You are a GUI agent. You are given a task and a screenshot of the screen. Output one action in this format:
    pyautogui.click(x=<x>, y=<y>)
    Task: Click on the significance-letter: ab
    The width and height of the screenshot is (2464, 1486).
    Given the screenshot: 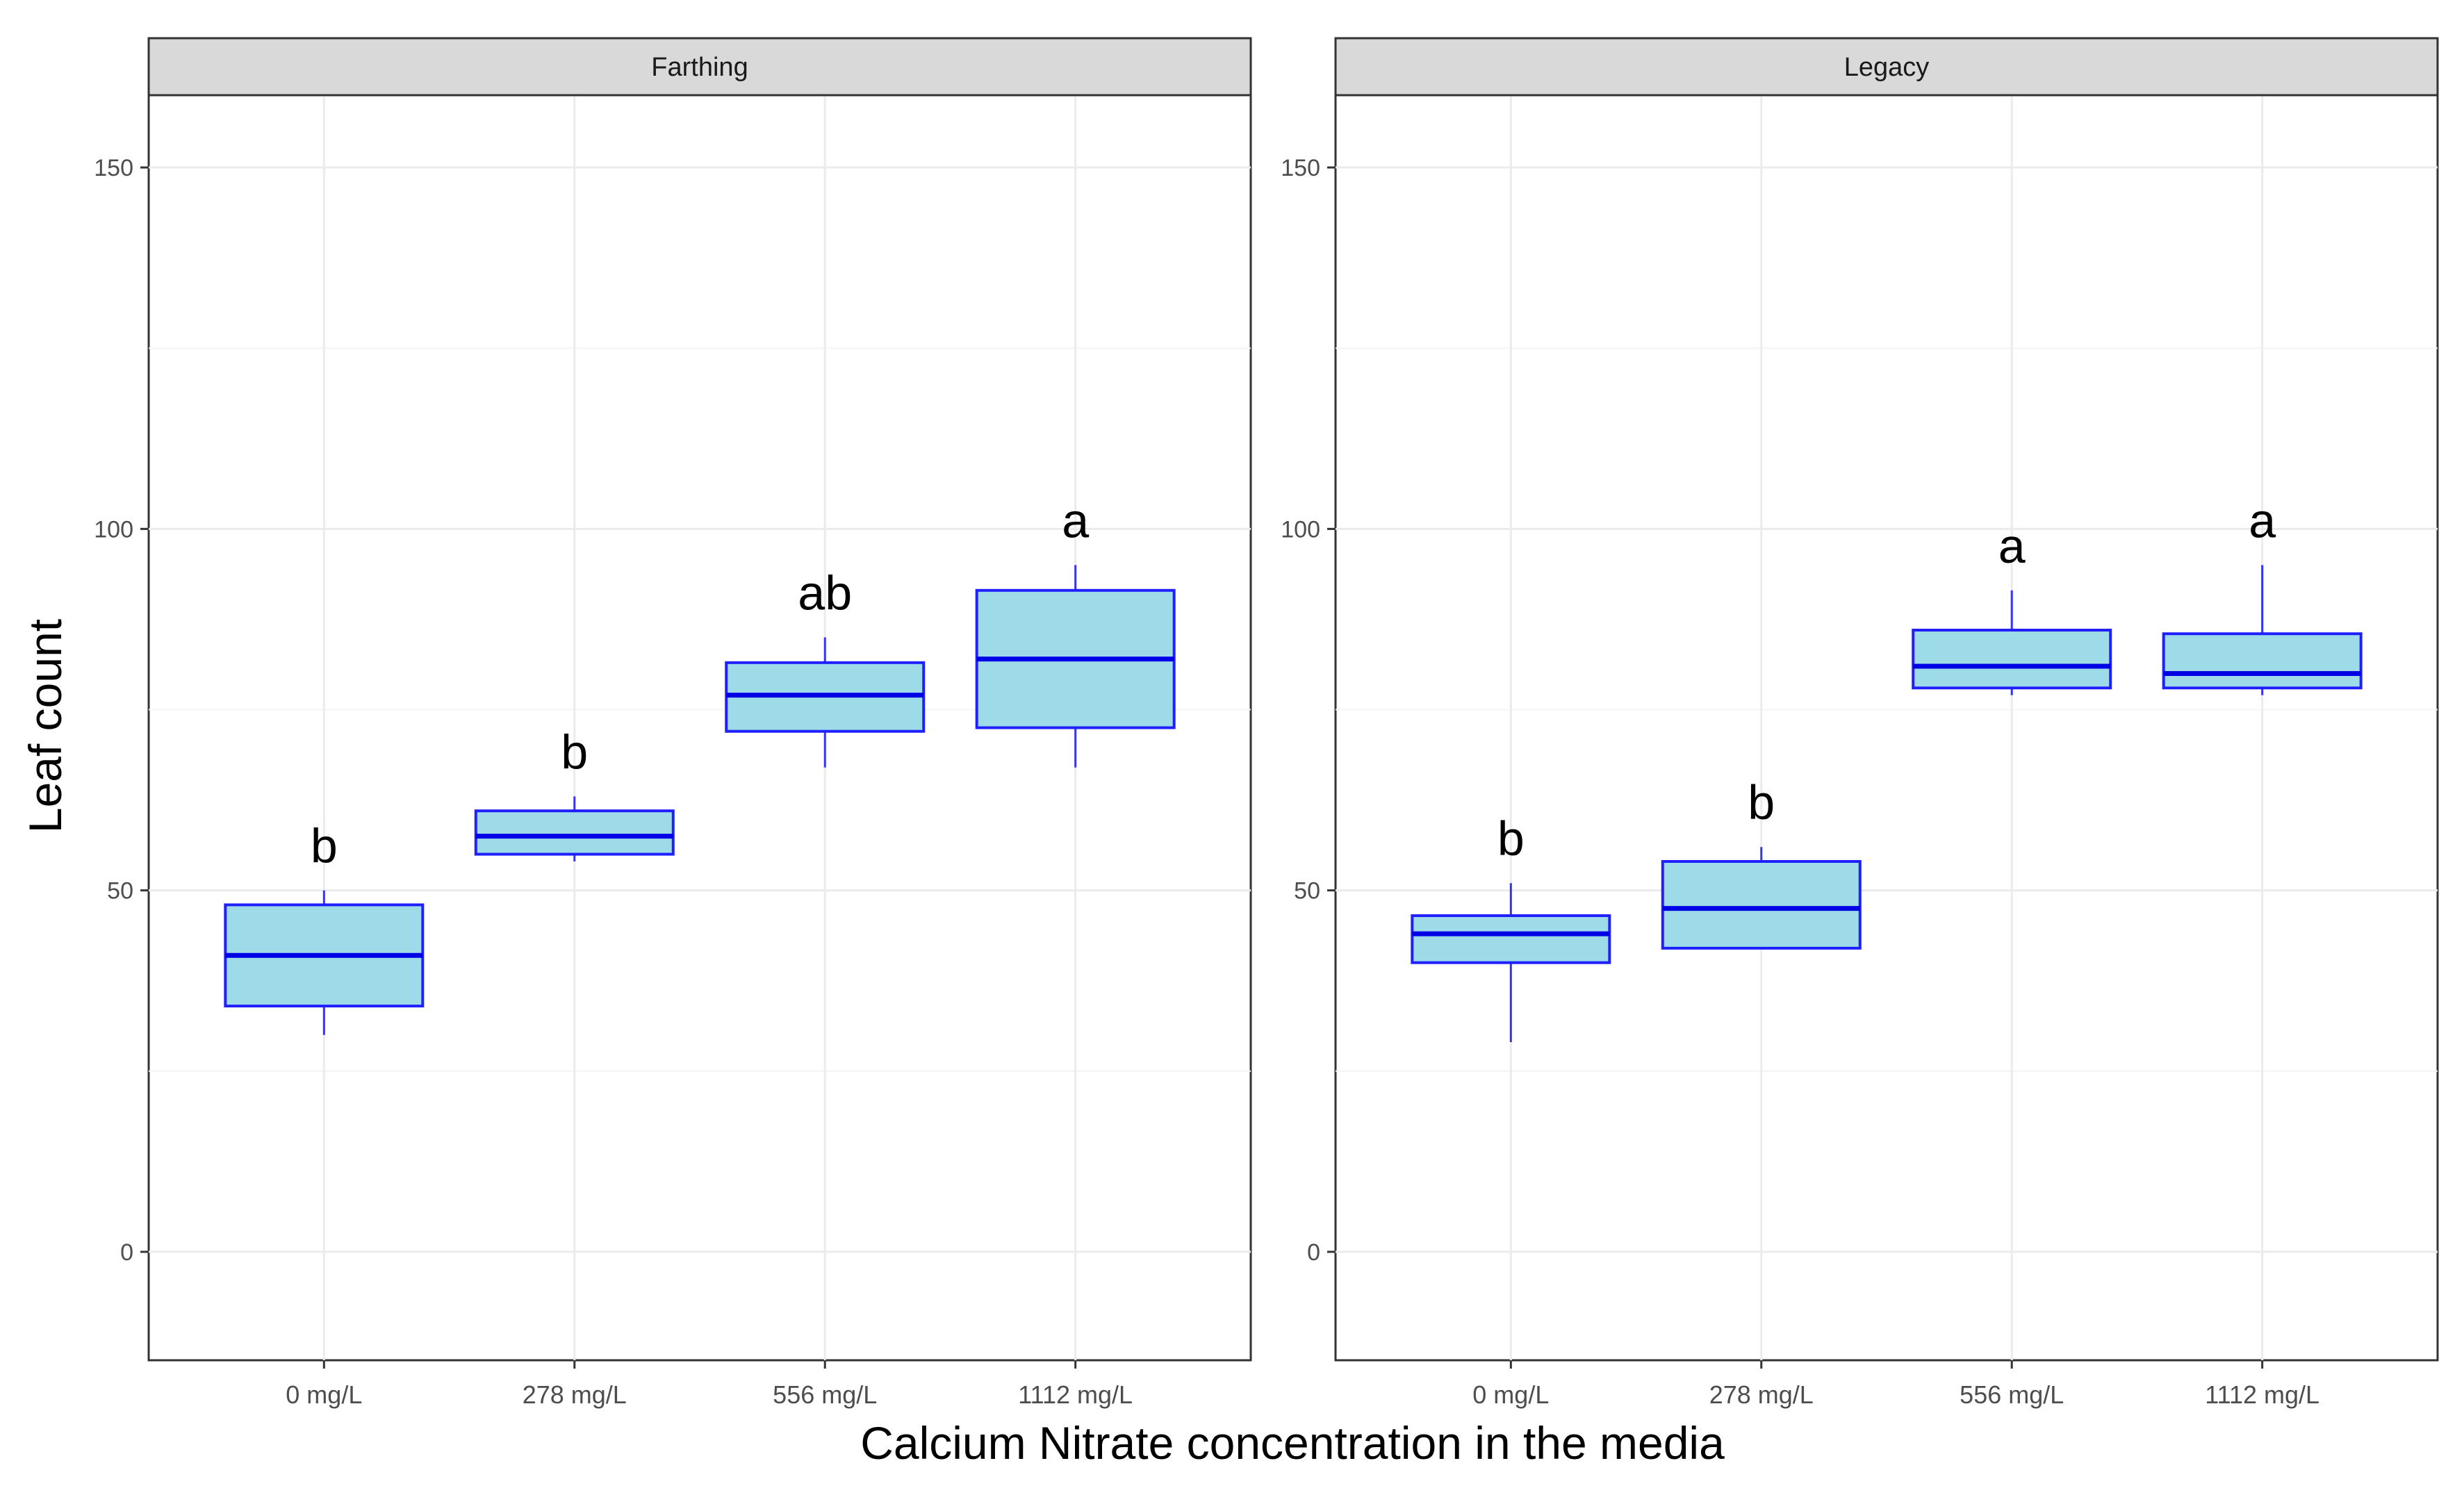 What is the action you would take?
    pyautogui.click(x=825, y=592)
    